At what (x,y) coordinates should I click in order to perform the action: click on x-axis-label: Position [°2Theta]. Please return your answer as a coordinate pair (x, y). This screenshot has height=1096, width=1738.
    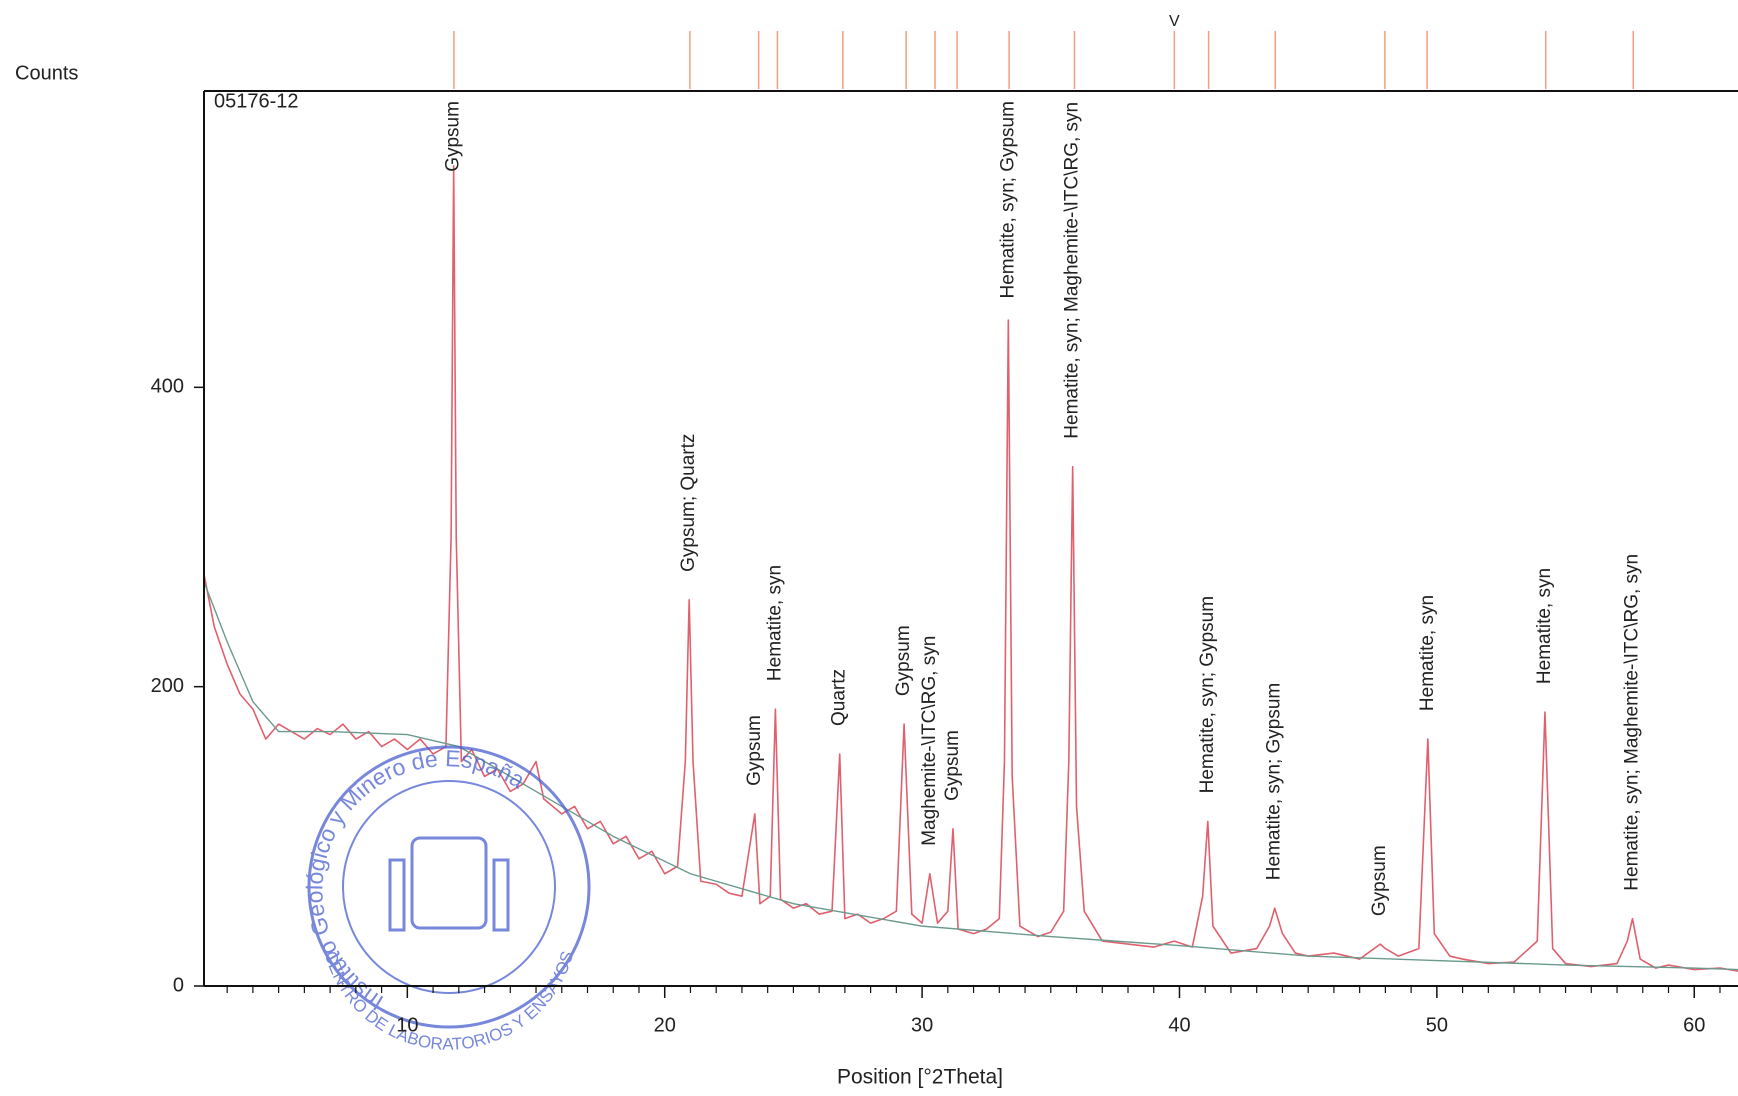
    Looking at the image, I should click on (920, 1077).